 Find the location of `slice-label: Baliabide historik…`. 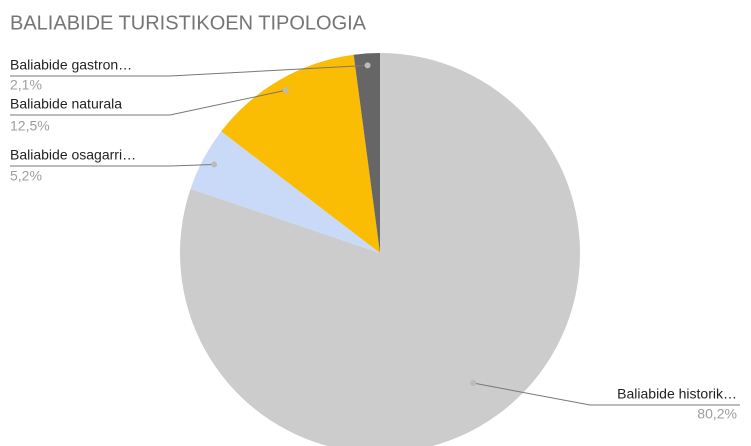

slice-label: Baliabide historik… is located at coordinates (677, 394).